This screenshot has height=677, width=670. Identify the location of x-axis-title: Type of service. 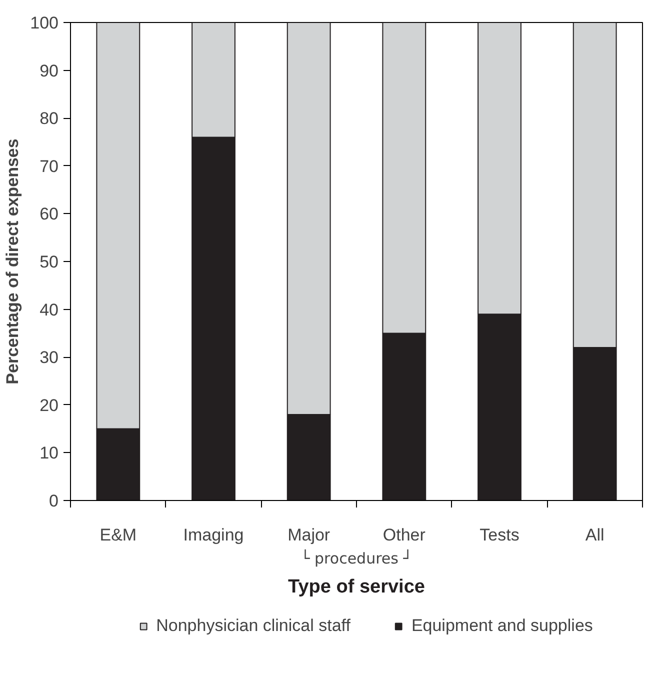
(356, 587).